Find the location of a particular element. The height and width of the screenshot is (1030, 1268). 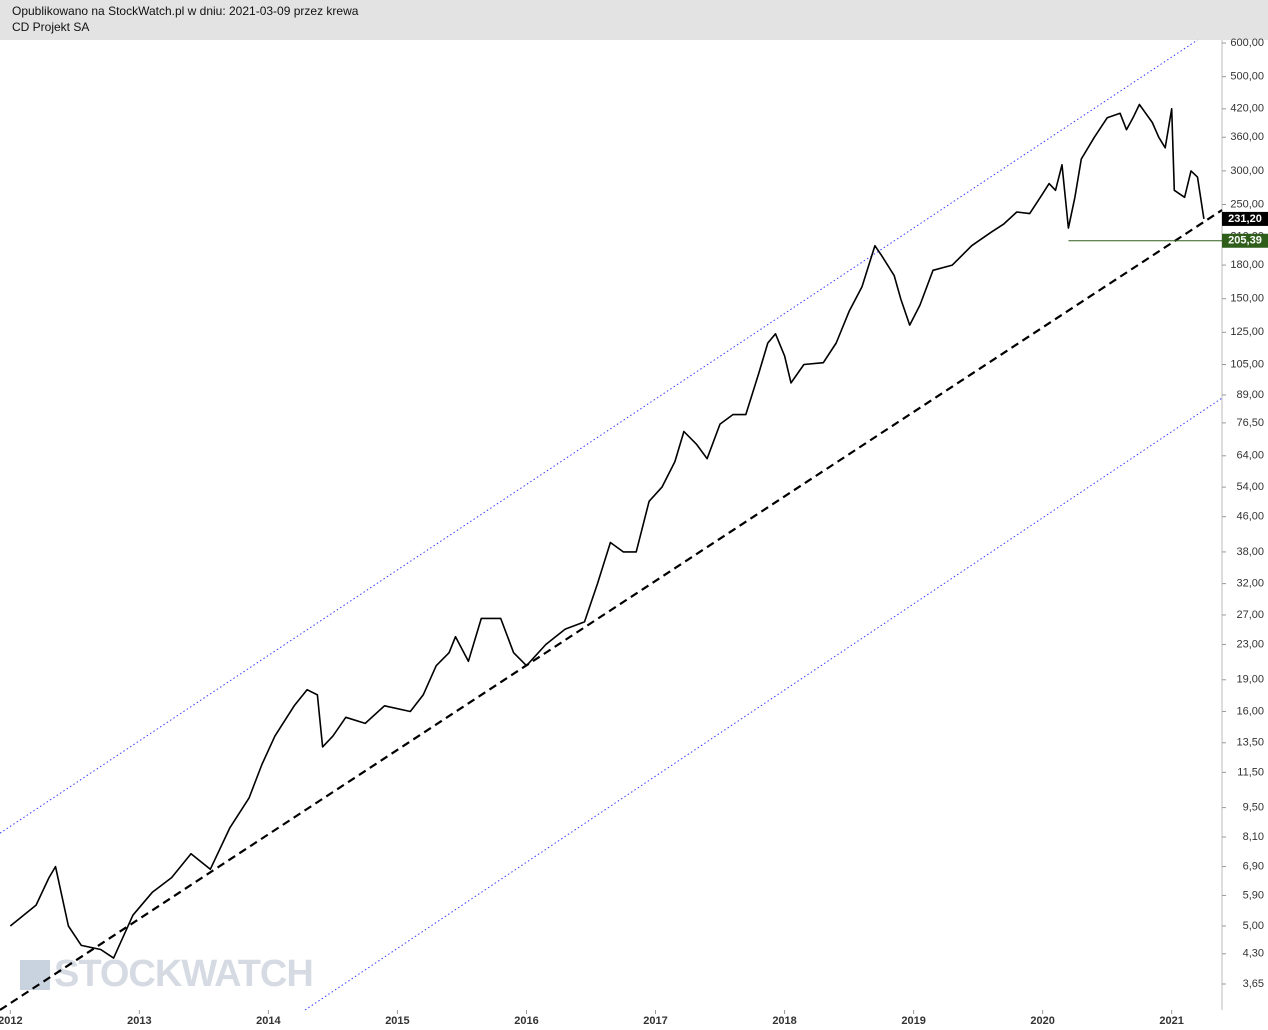

x-tick-label: 2020 is located at coordinates (1042, 1021).